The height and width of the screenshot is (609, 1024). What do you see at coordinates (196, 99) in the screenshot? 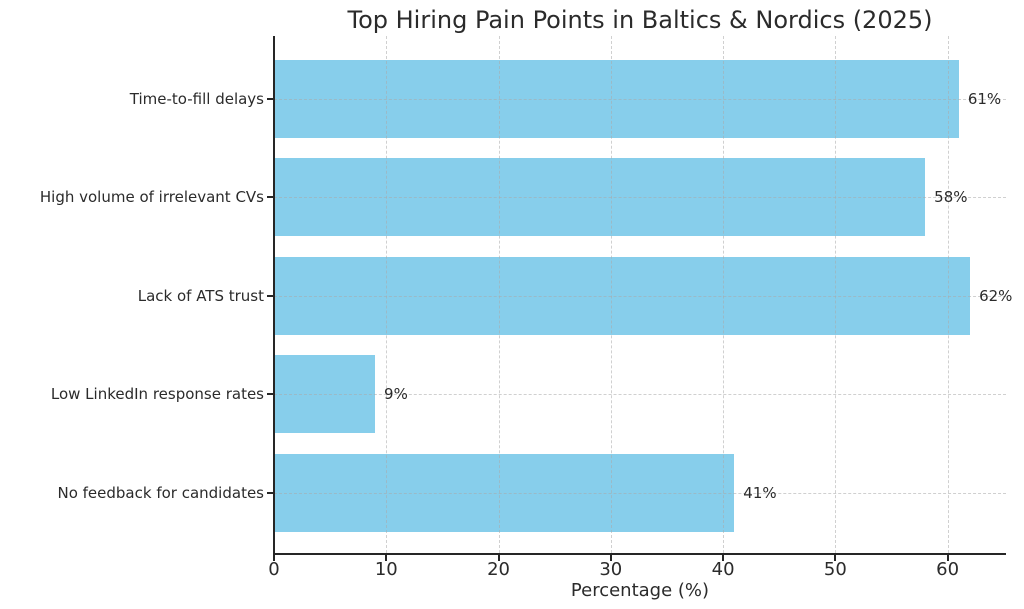
I see `category-label: Time-to-fill delays` at bounding box center [196, 99].